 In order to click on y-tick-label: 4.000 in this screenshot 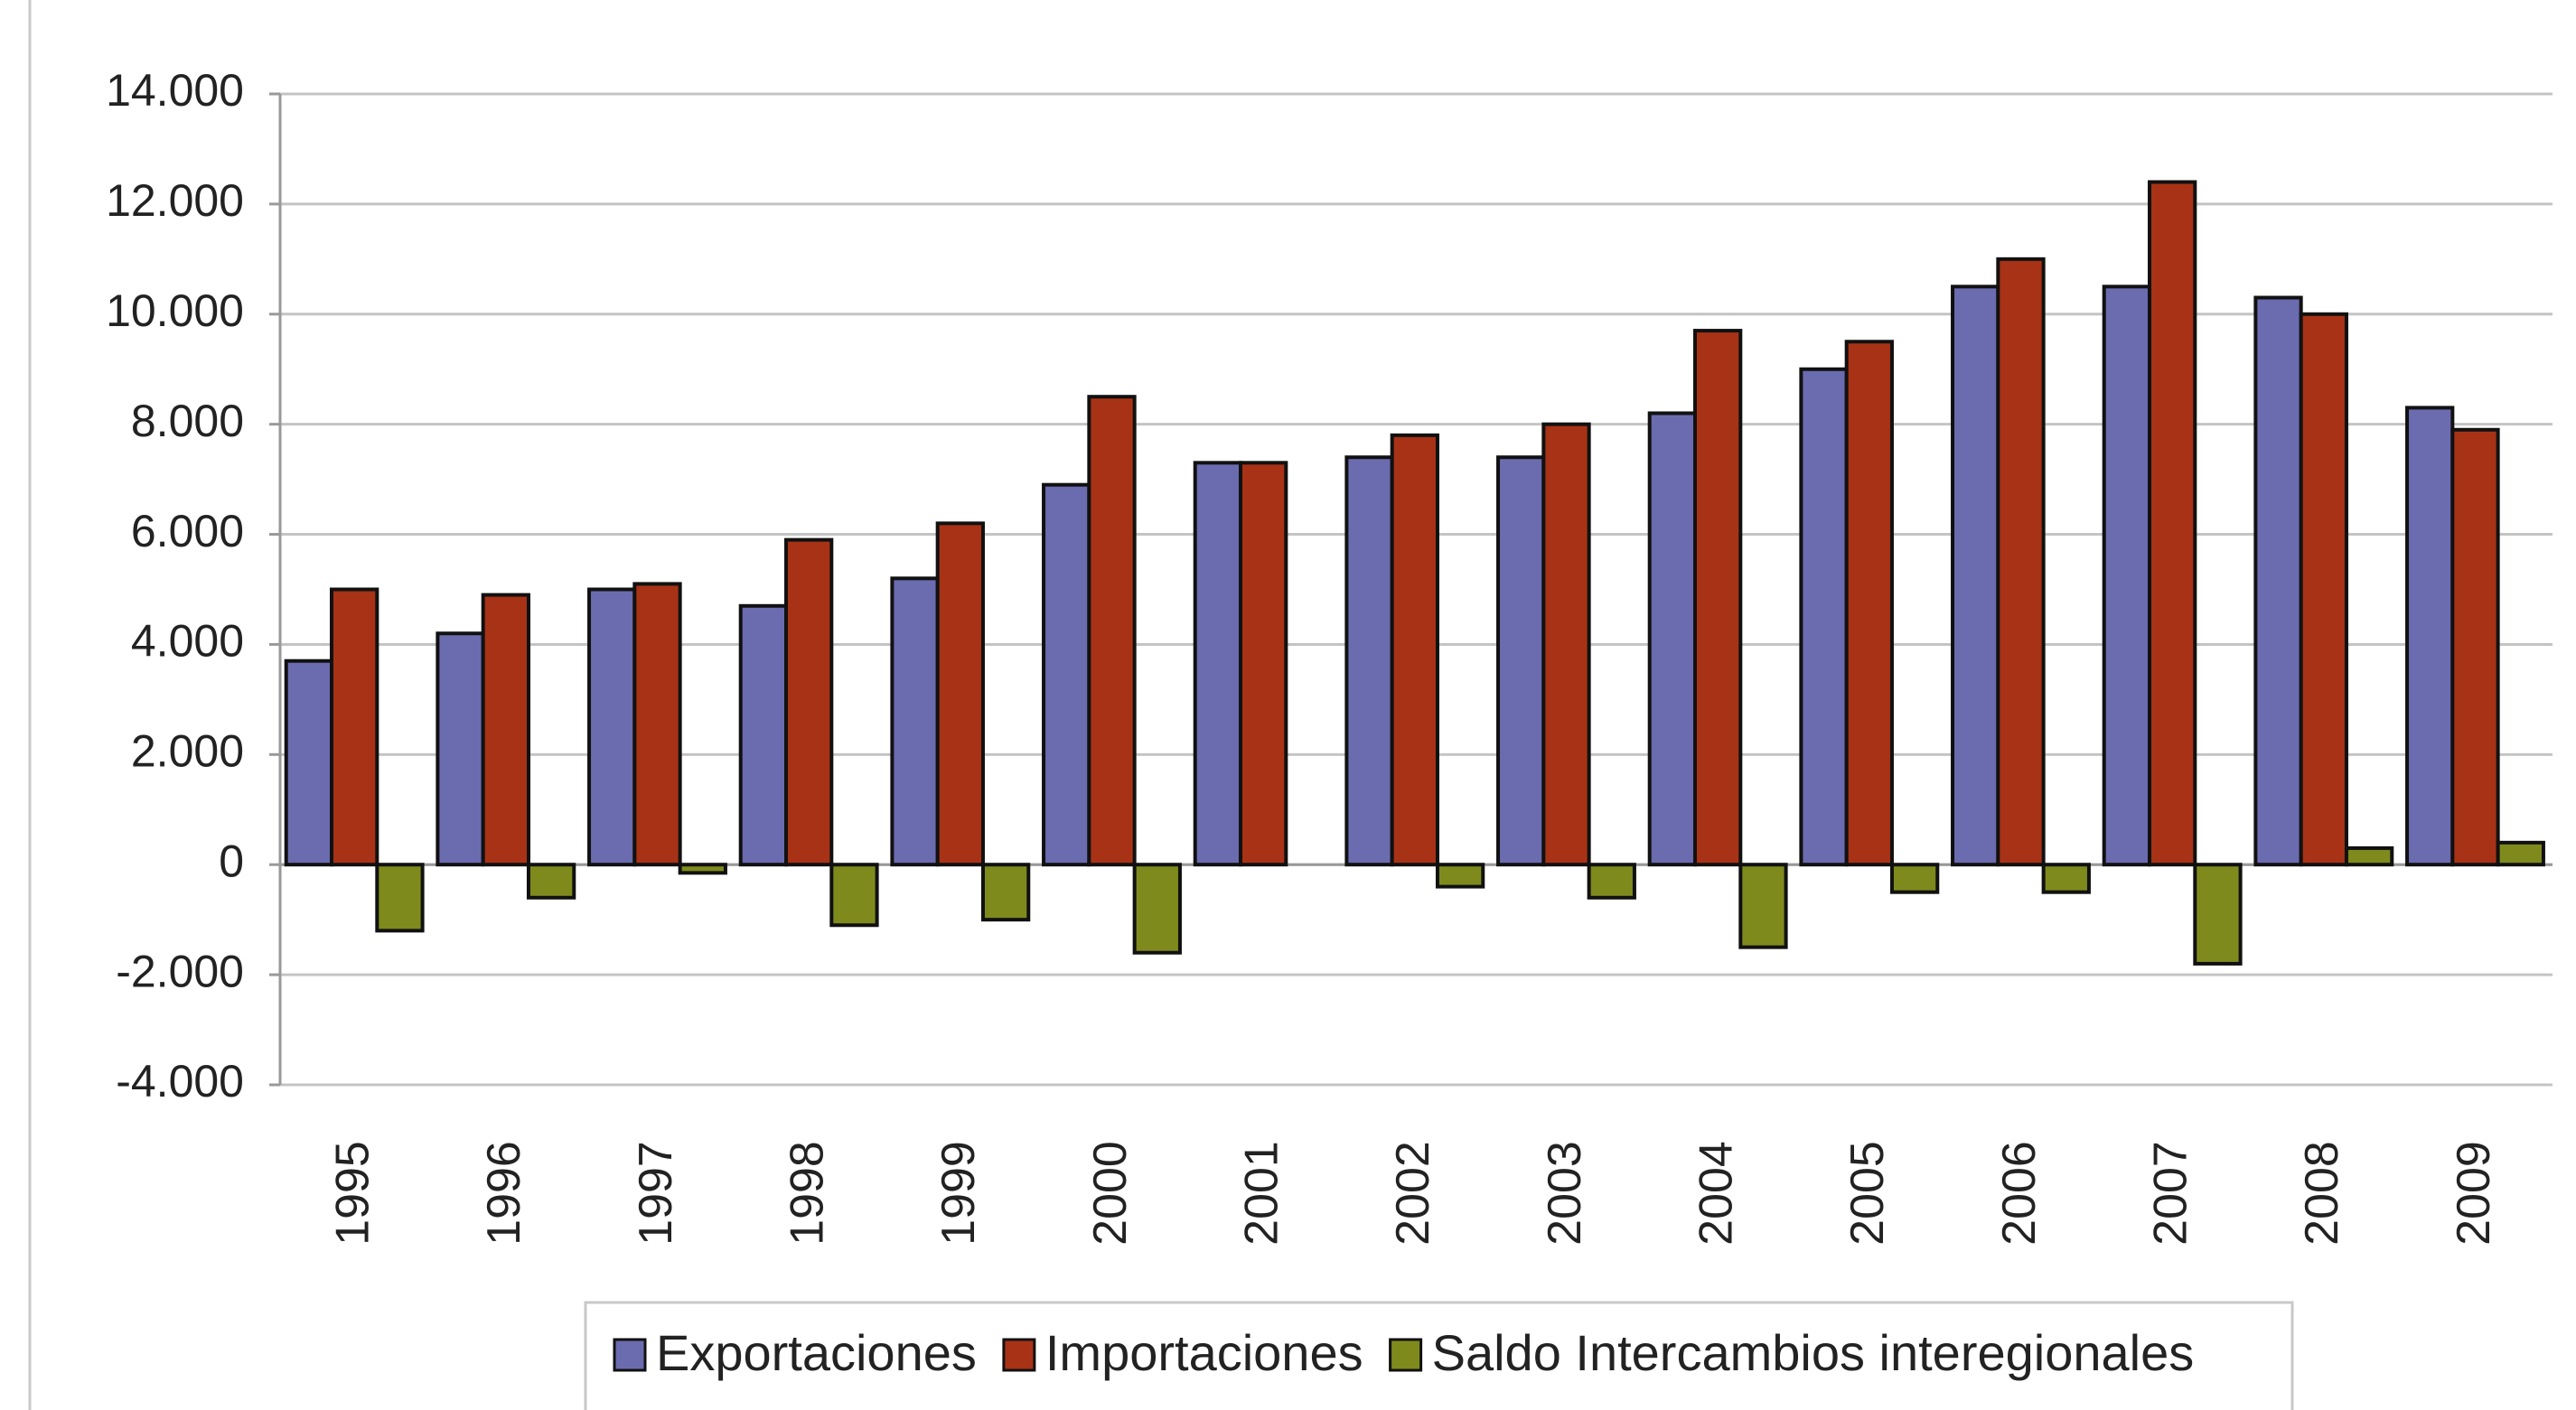, I will do `click(187, 641)`.